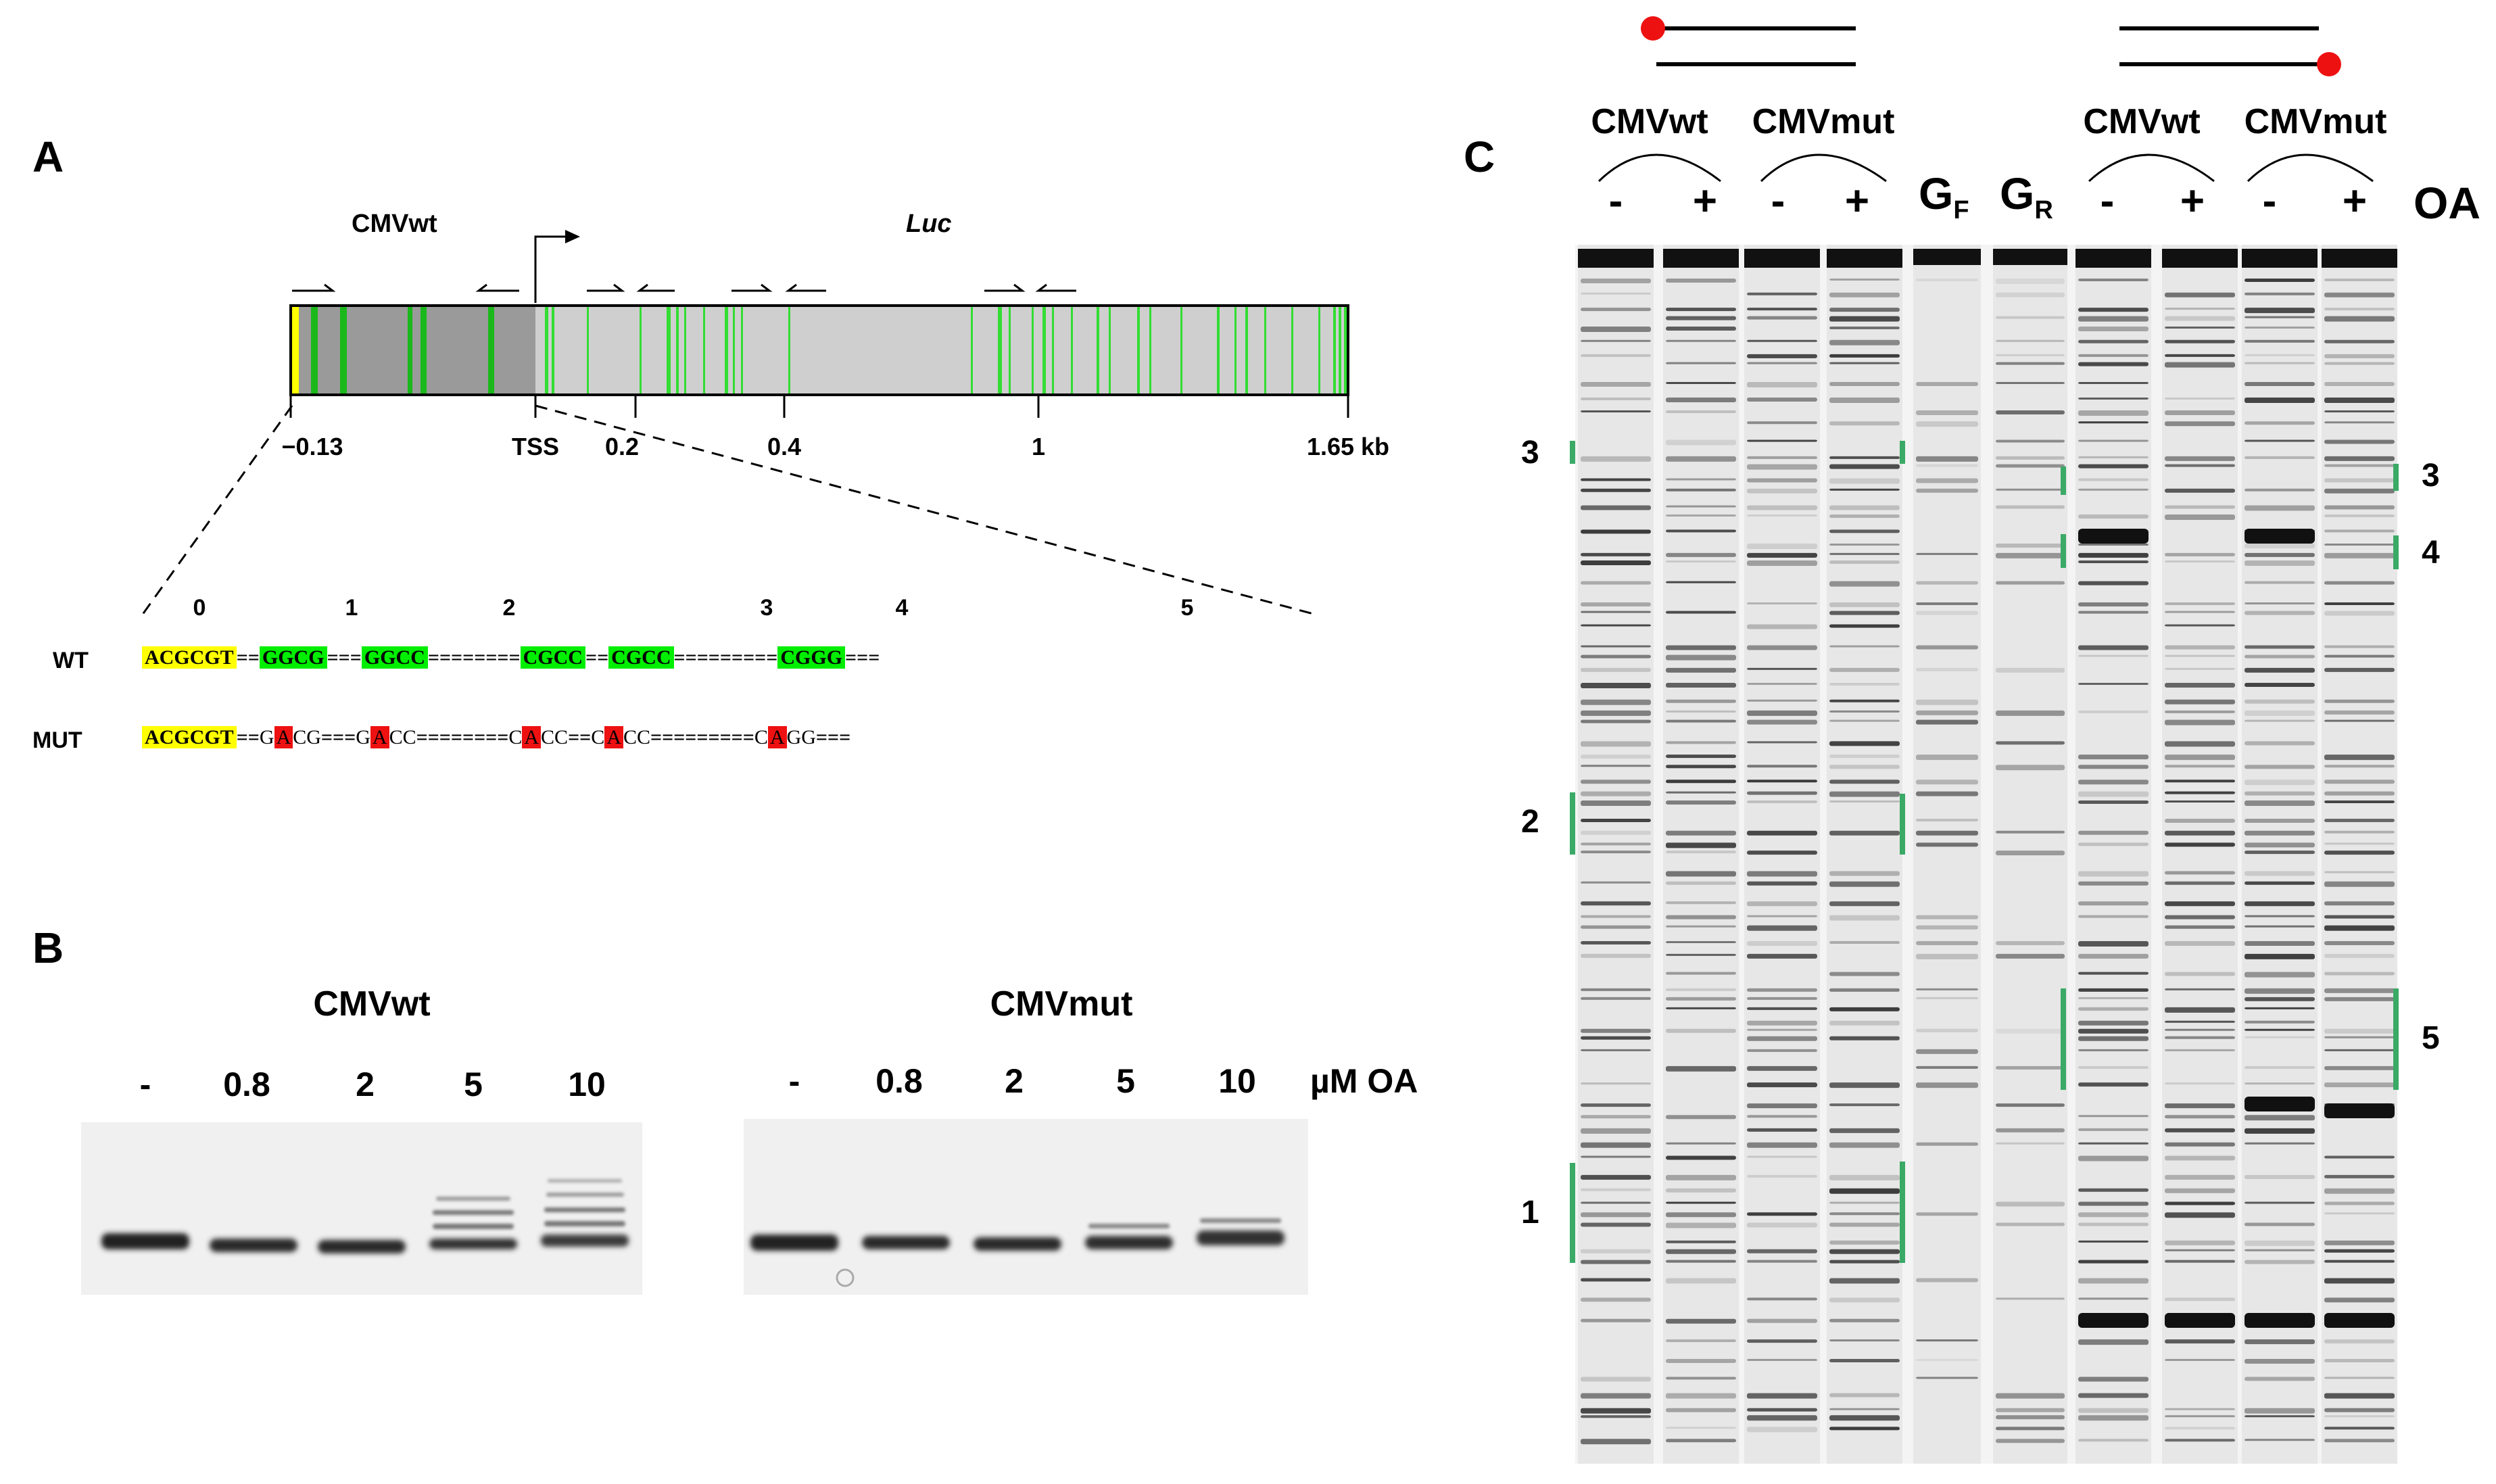 The image size is (2496, 1484). What do you see at coordinates (2142, 122) in the screenshot?
I see `lane-group-title: CMVwt` at bounding box center [2142, 122].